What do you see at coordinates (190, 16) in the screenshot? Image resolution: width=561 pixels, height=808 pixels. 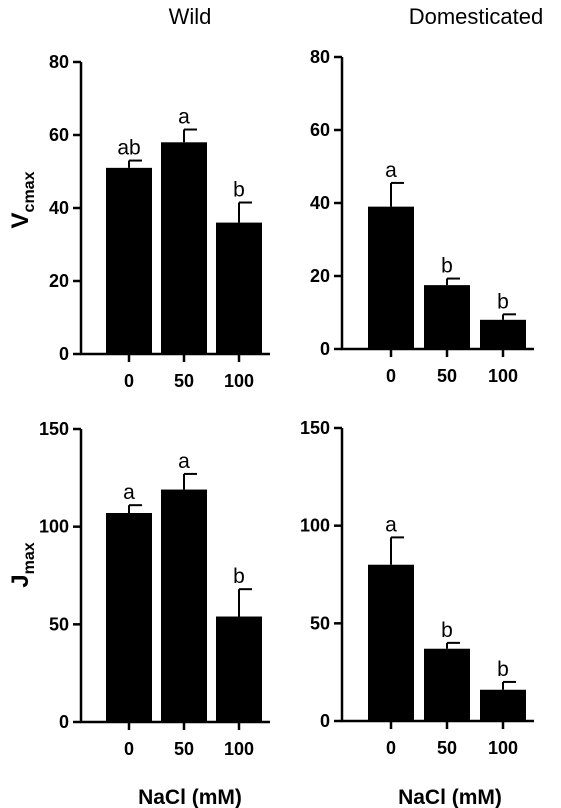 I see `column-title-wild: Wild` at bounding box center [190, 16].